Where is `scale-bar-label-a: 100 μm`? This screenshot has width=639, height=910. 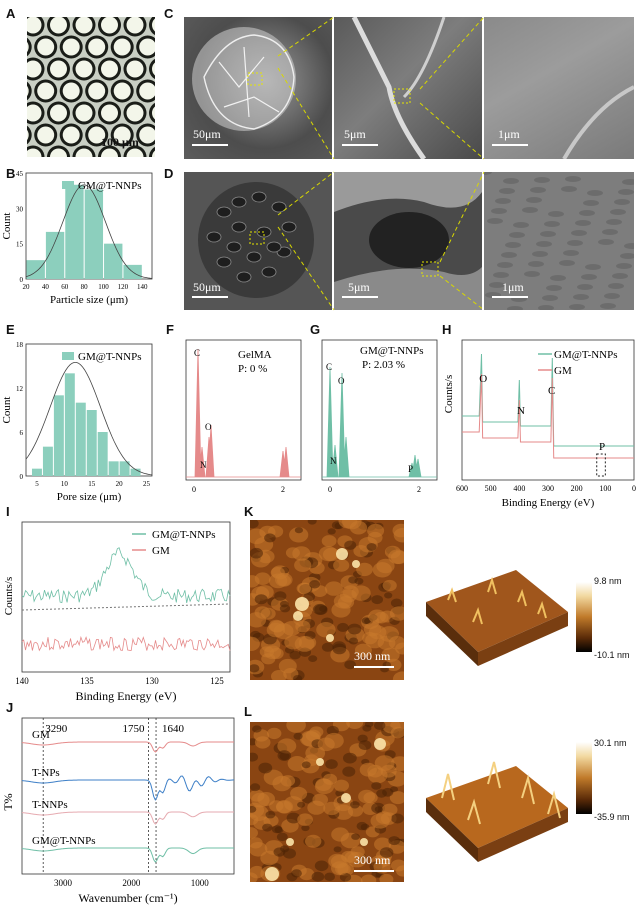
scale-bar-label-a: 100 μm is located at coordinates (120, 142).